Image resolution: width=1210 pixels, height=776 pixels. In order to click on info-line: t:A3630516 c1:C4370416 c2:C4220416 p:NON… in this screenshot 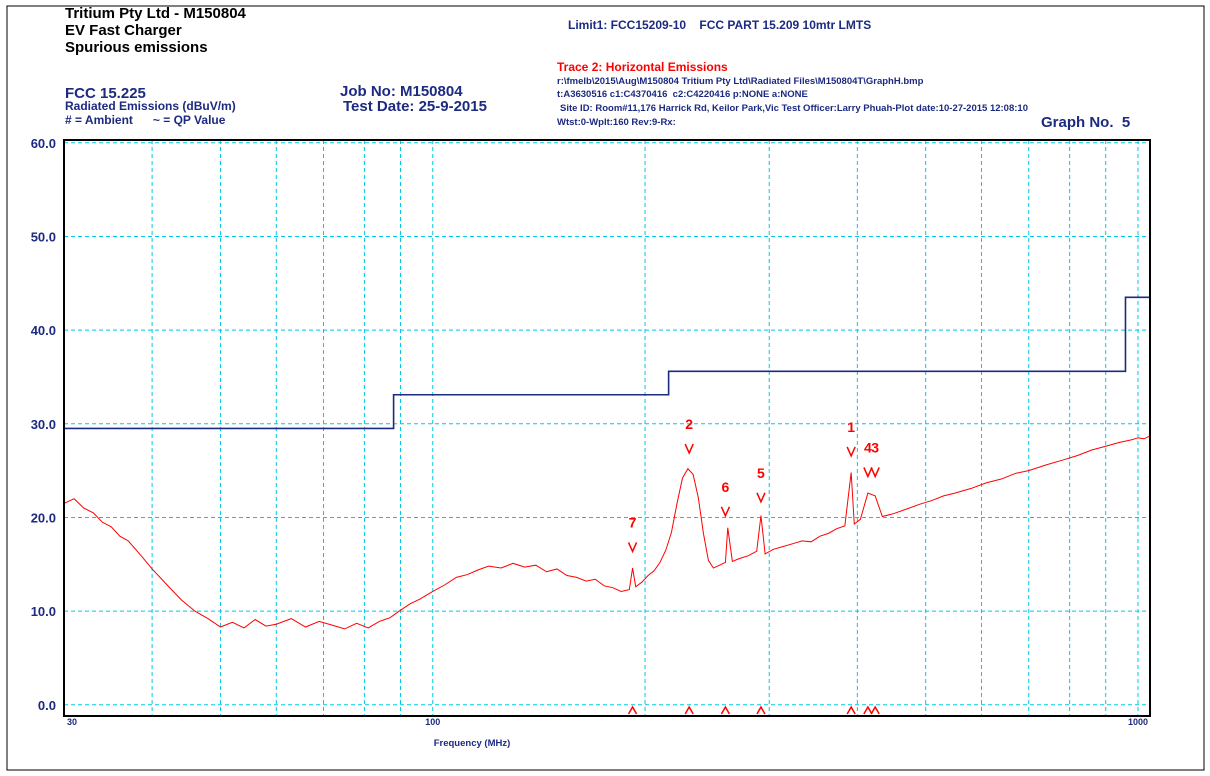, I will do `click(682, 94)`.